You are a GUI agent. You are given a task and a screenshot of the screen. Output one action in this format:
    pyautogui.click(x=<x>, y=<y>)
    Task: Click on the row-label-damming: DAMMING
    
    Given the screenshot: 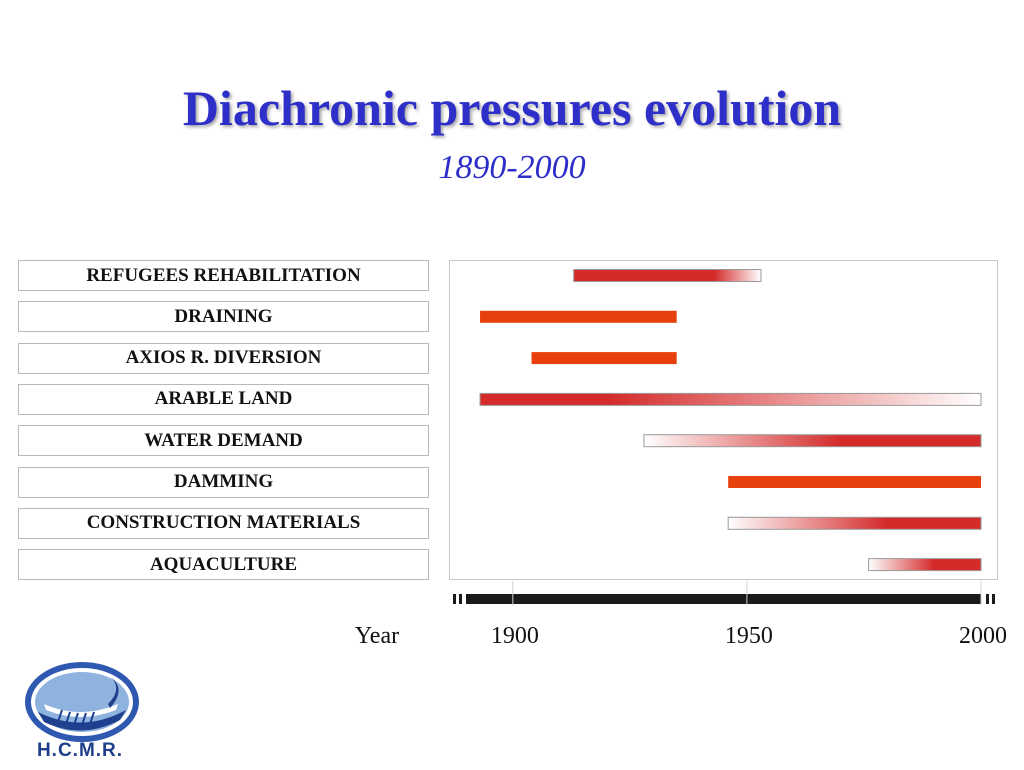 What is the action you would take?
    pyautogui.click(x=223, y=482)
    